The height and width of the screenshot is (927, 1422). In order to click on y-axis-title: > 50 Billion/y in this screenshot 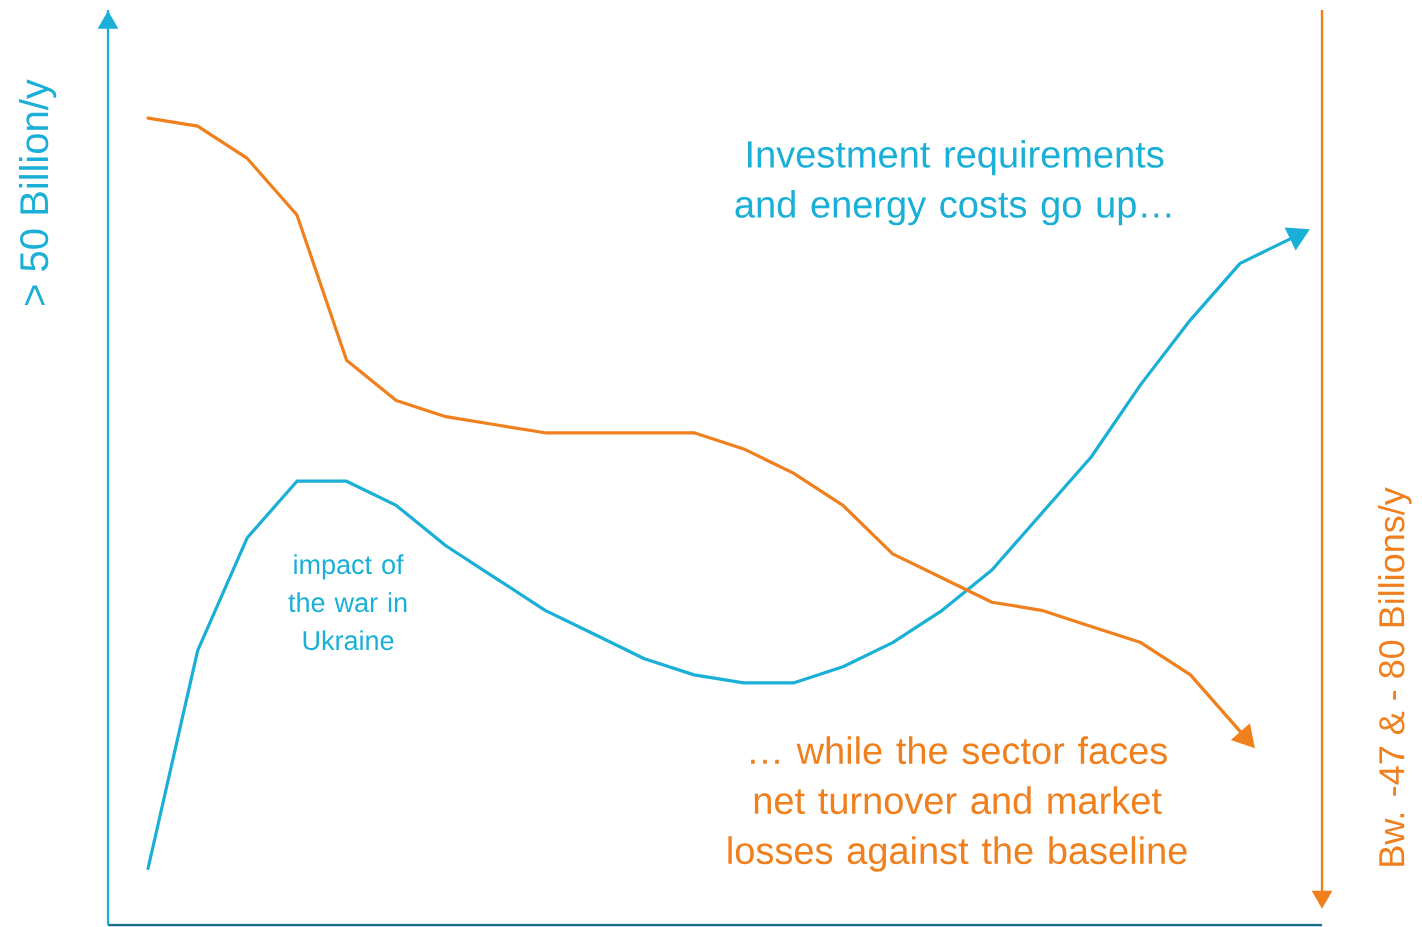, I will do `click(37, 192)`.